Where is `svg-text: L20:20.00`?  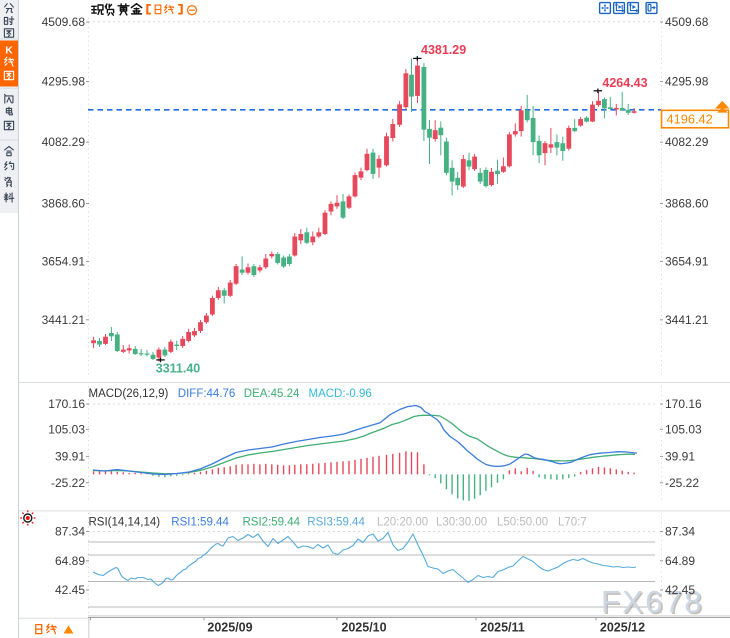
svg-text: L20:20.00 is located at coordinates (402, 523).